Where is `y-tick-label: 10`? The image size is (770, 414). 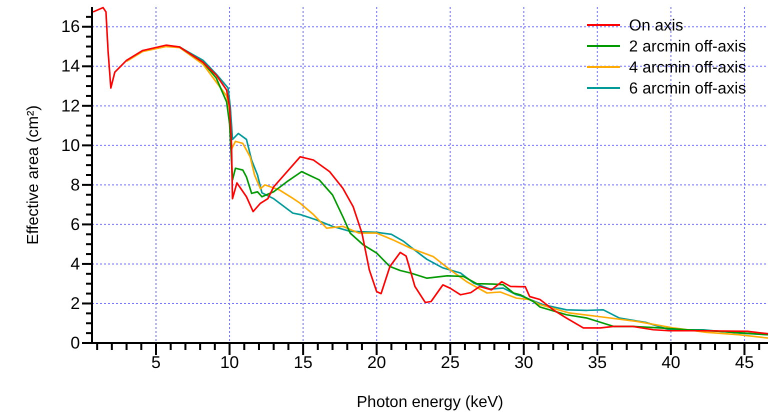
y-tick-label: 10 is located at coordinates (70, 145).